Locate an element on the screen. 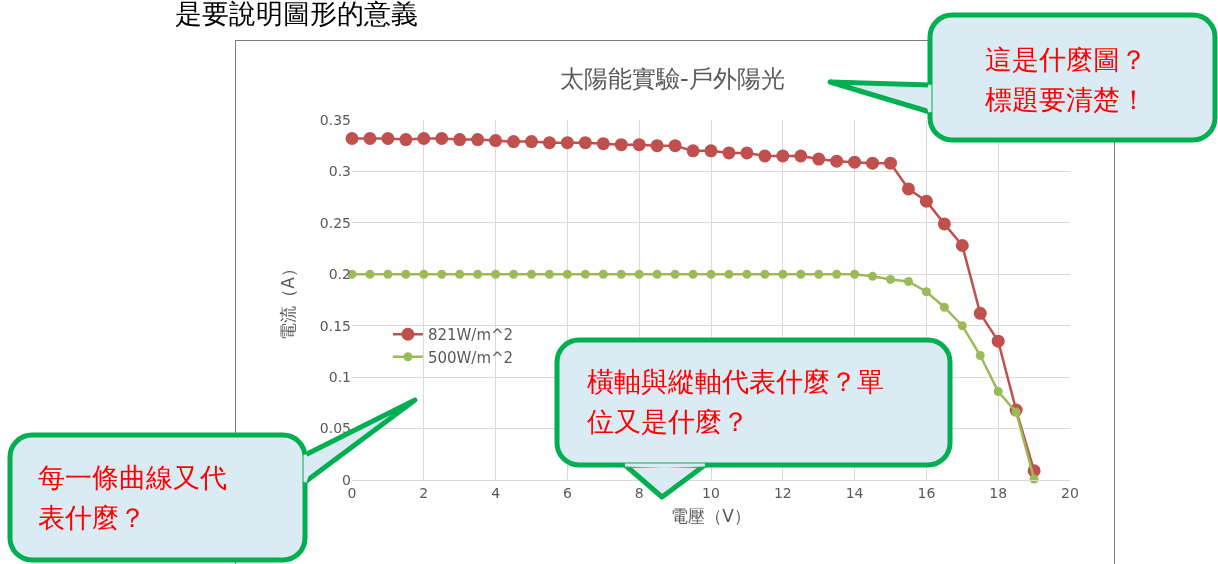 The image size is (1218, 564). x-tick-label: 12 is located at coordinates (782, 492).